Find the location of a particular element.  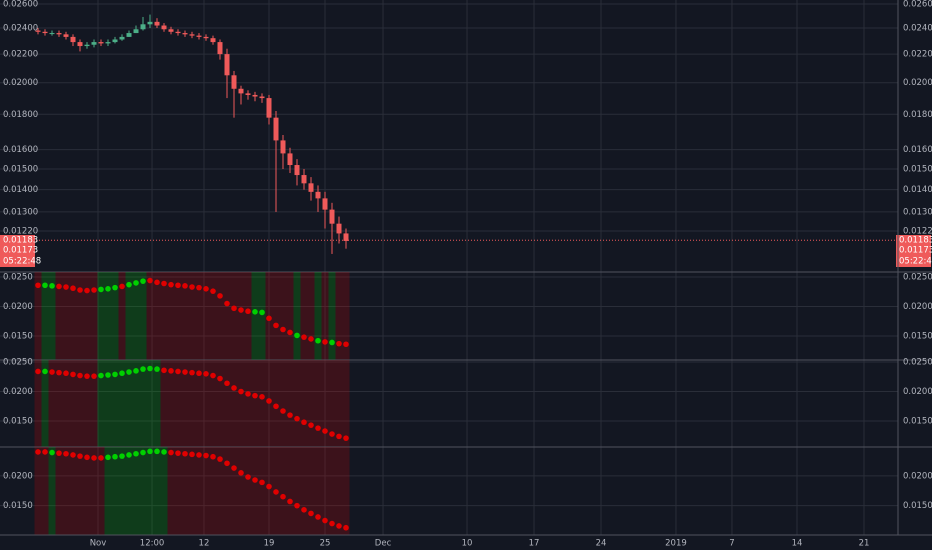

y-tick-label-right: 0.0200 is located at coordinates (917, 307).